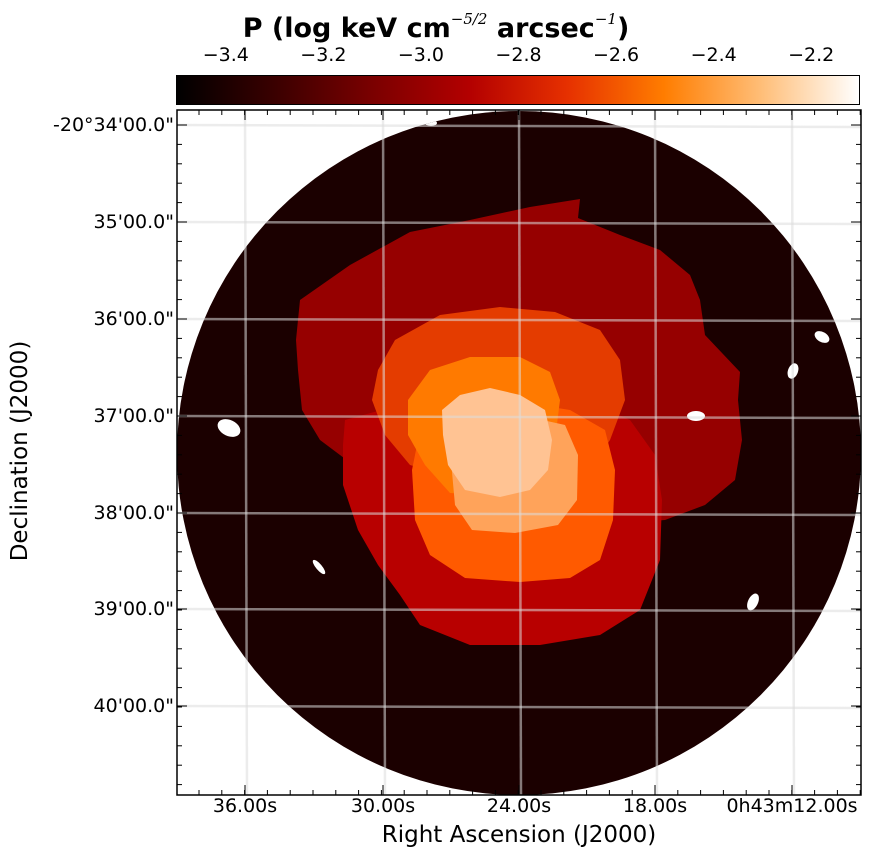  What do you see at coordinates (133, 609) in the screenshot?
I see `dec-tick-label: 39'00.0"` at bounding box center [133, 609].